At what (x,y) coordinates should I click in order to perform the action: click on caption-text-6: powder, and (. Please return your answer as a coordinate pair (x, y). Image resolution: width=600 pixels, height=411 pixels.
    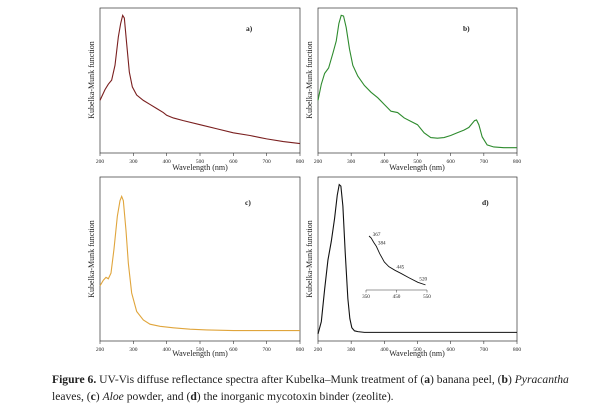
    Looking at the image, I should click on (157, 396).